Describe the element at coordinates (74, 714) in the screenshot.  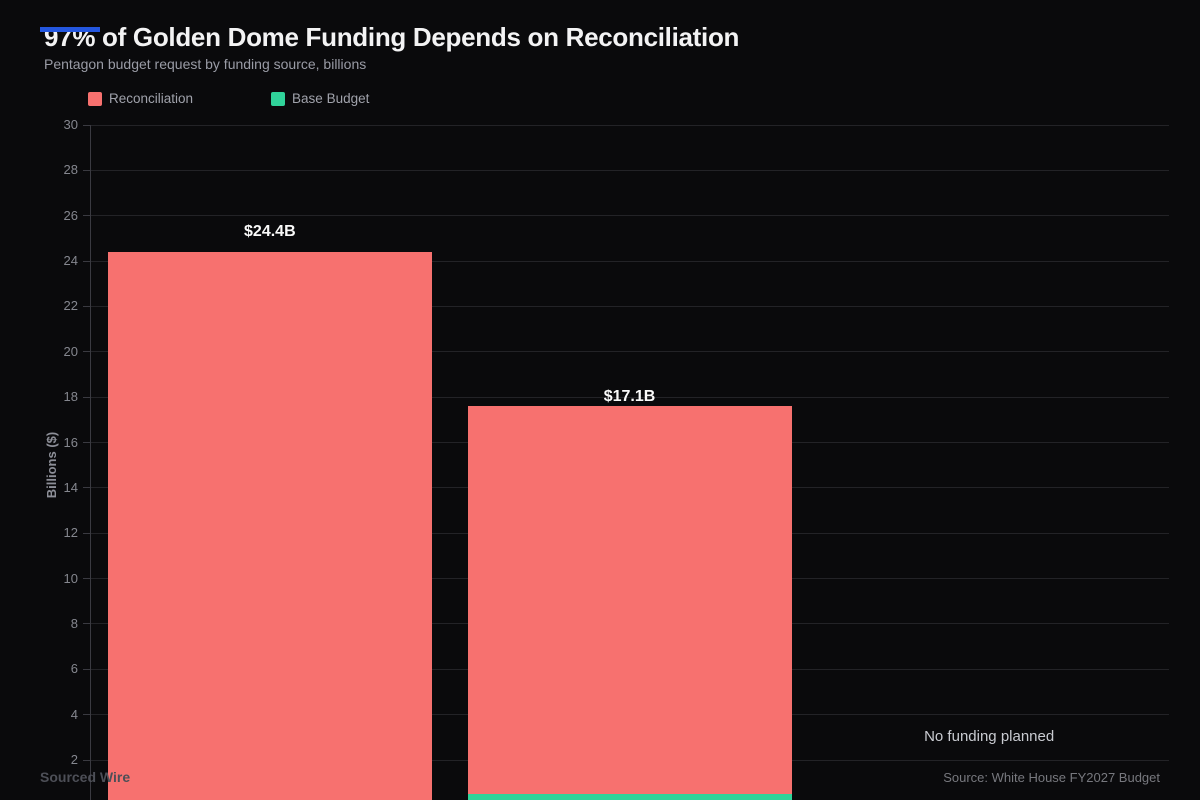
I see `y-tick-label: 4` at that location.